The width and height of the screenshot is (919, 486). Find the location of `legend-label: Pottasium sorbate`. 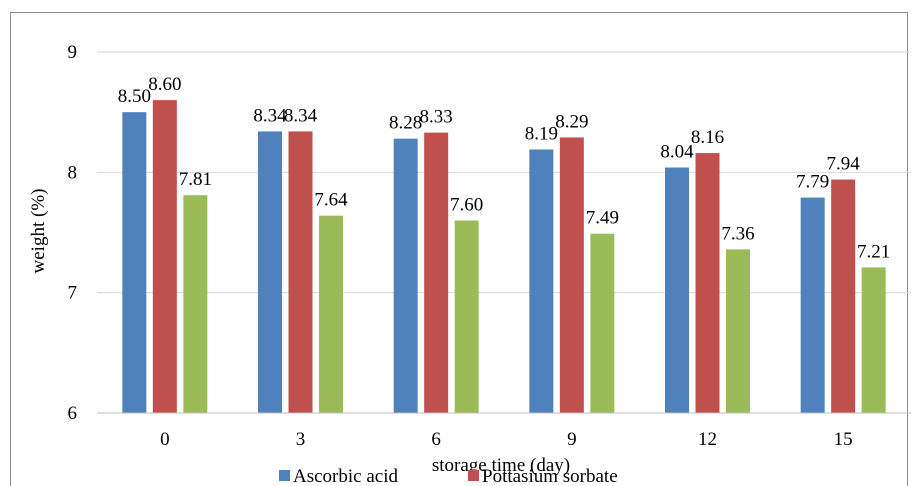

legend-label: Pottasium sorbate is located at coordinates (550, 476).